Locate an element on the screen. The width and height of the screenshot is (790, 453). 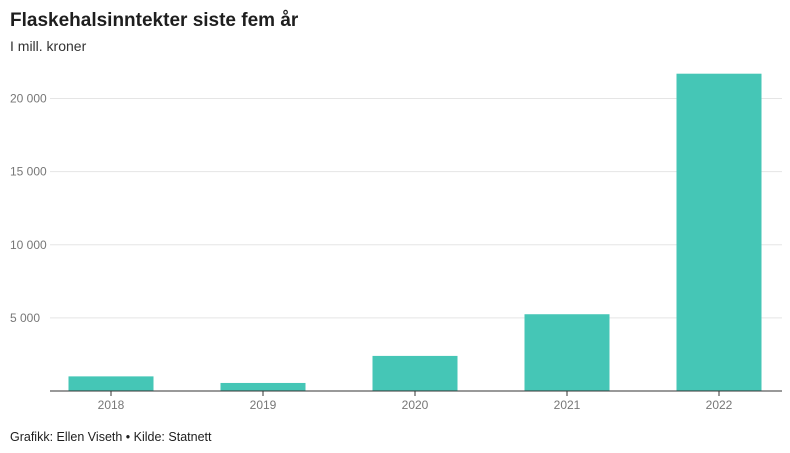
bar-2020 is located at coordinates (415, 373).